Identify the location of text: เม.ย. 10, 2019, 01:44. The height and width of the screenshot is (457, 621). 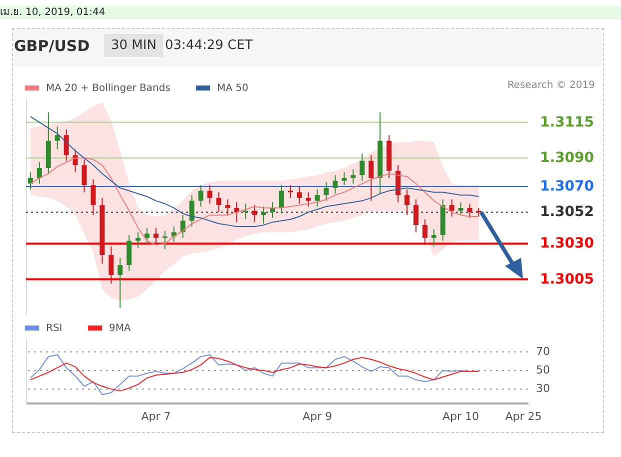
(310, 12).